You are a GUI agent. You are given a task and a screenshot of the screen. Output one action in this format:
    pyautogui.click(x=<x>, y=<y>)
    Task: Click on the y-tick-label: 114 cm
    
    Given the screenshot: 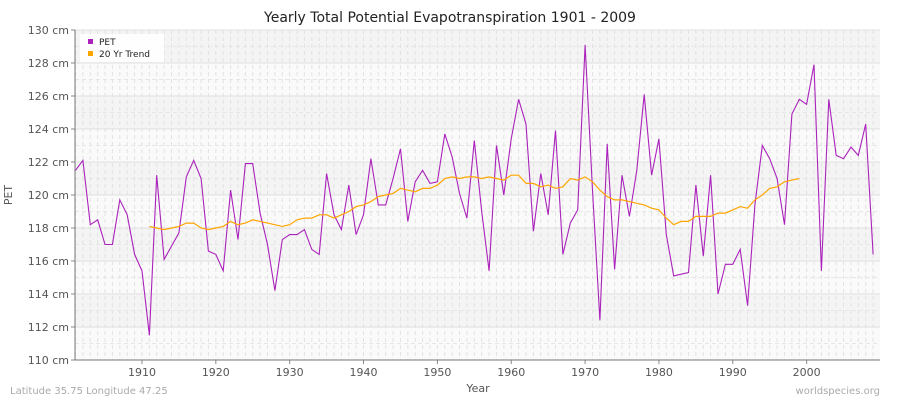 What is the action you would take?
    pyautogui.click(x=48, y=294)
    